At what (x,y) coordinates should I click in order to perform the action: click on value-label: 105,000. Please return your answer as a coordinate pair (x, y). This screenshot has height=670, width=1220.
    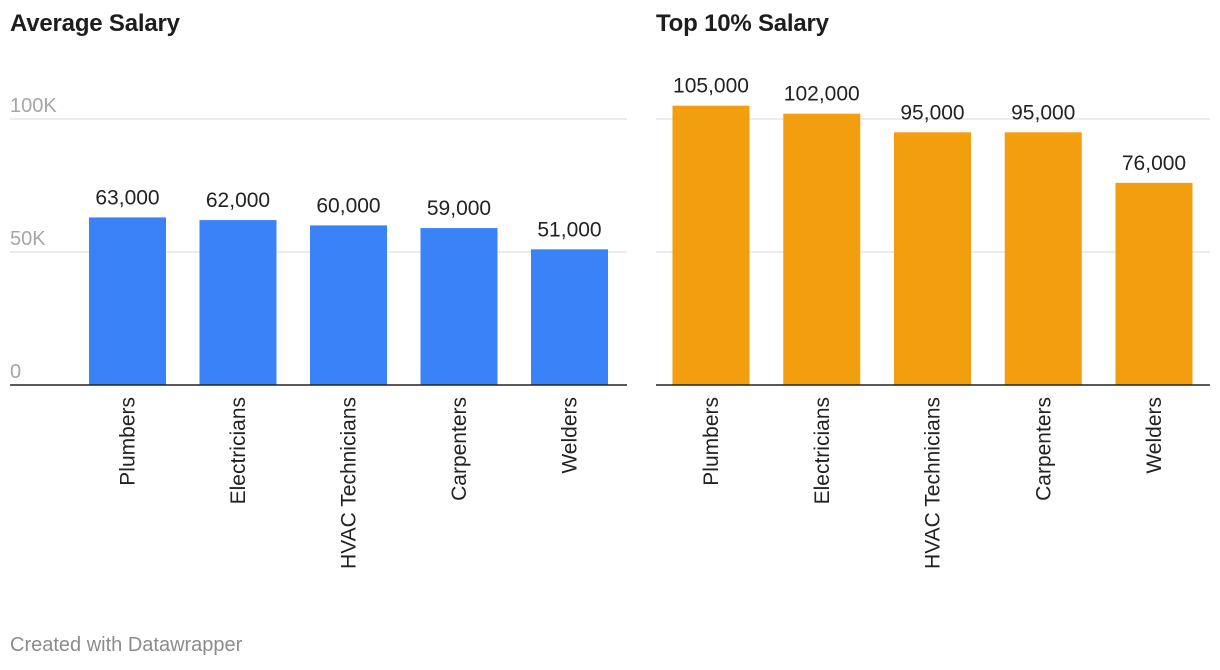
    Looking at the image, I should click on (711, 86).